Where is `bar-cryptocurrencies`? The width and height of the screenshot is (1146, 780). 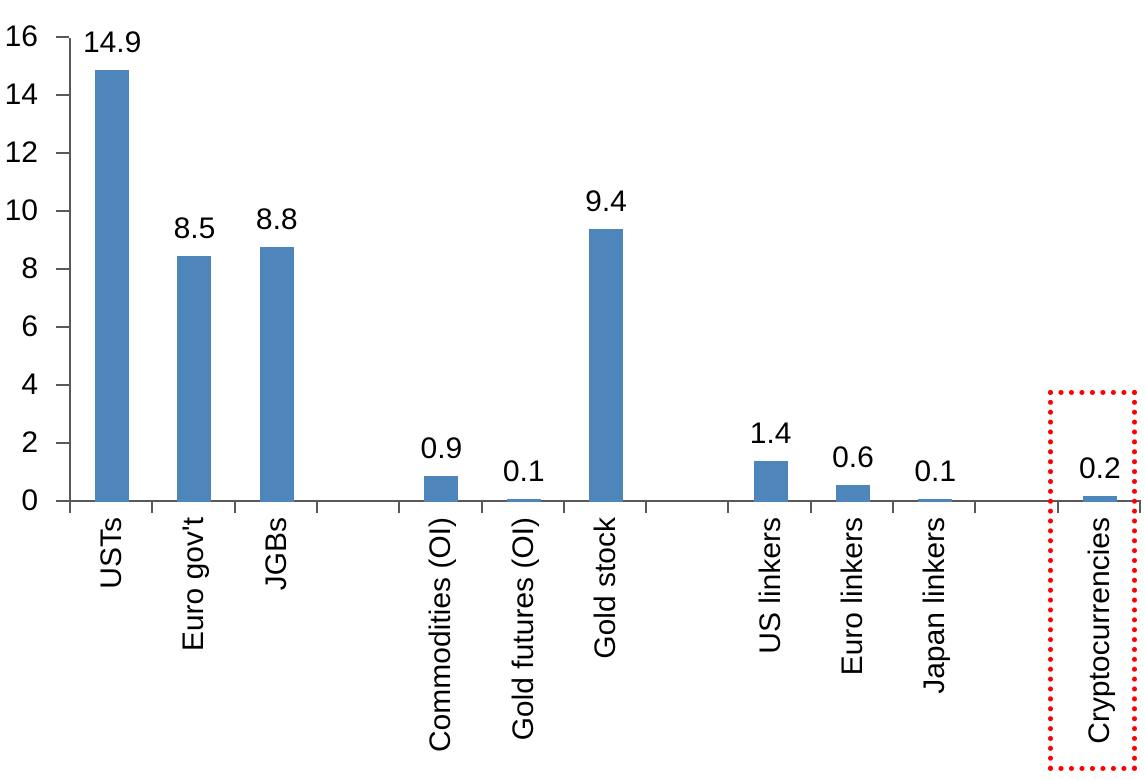
bar-cryptocurrencies is located at coordinates (1099, 499).